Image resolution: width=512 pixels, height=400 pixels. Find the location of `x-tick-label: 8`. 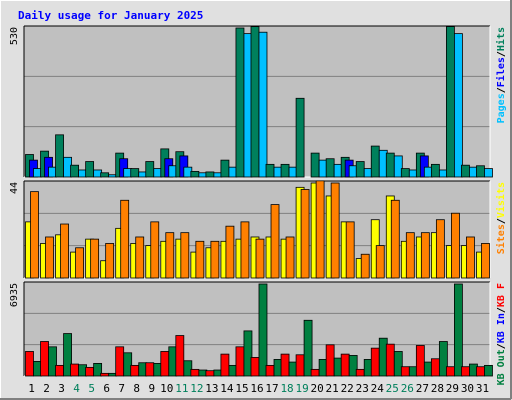

x-tick-label: 8 is located at coordinates (136, 388).